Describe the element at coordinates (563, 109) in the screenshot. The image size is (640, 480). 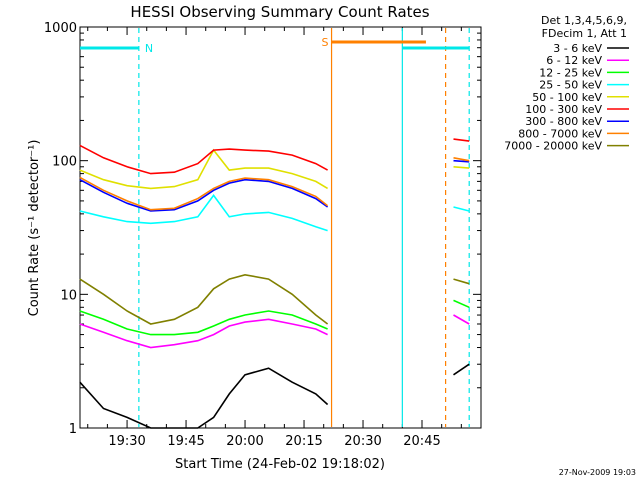
I see `legend-entry-label: 100 - 300 keV` at that location.